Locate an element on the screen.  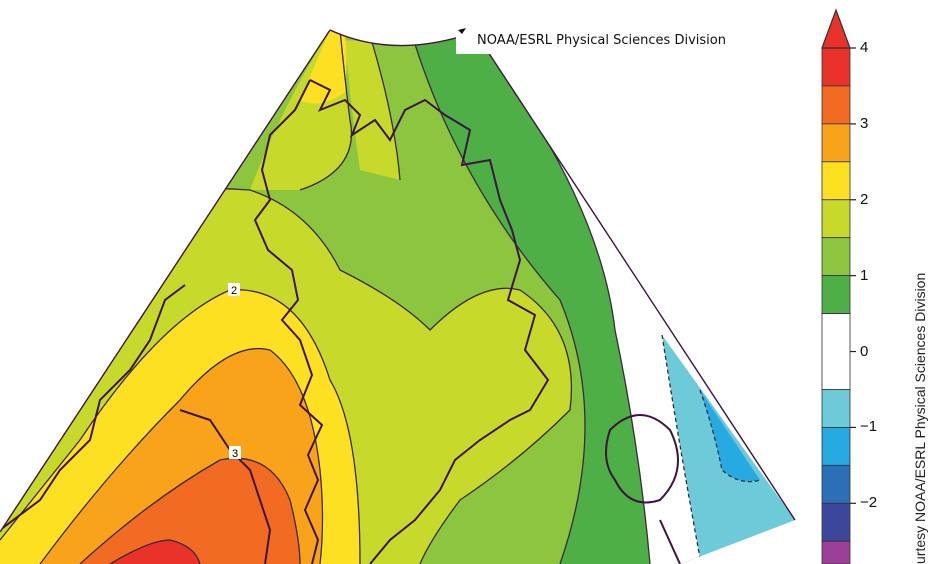
colorbar is located at coordinates (838, 286).